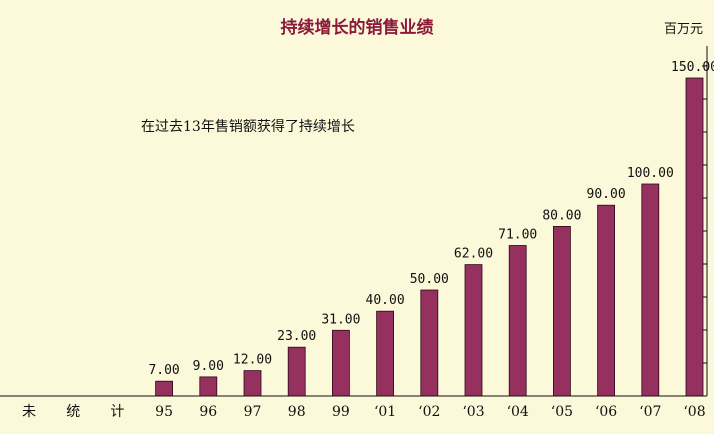 The height and width of the screenshot is (434, 714). I want to click on x-tick-label-6: 98, so click(297, 412).